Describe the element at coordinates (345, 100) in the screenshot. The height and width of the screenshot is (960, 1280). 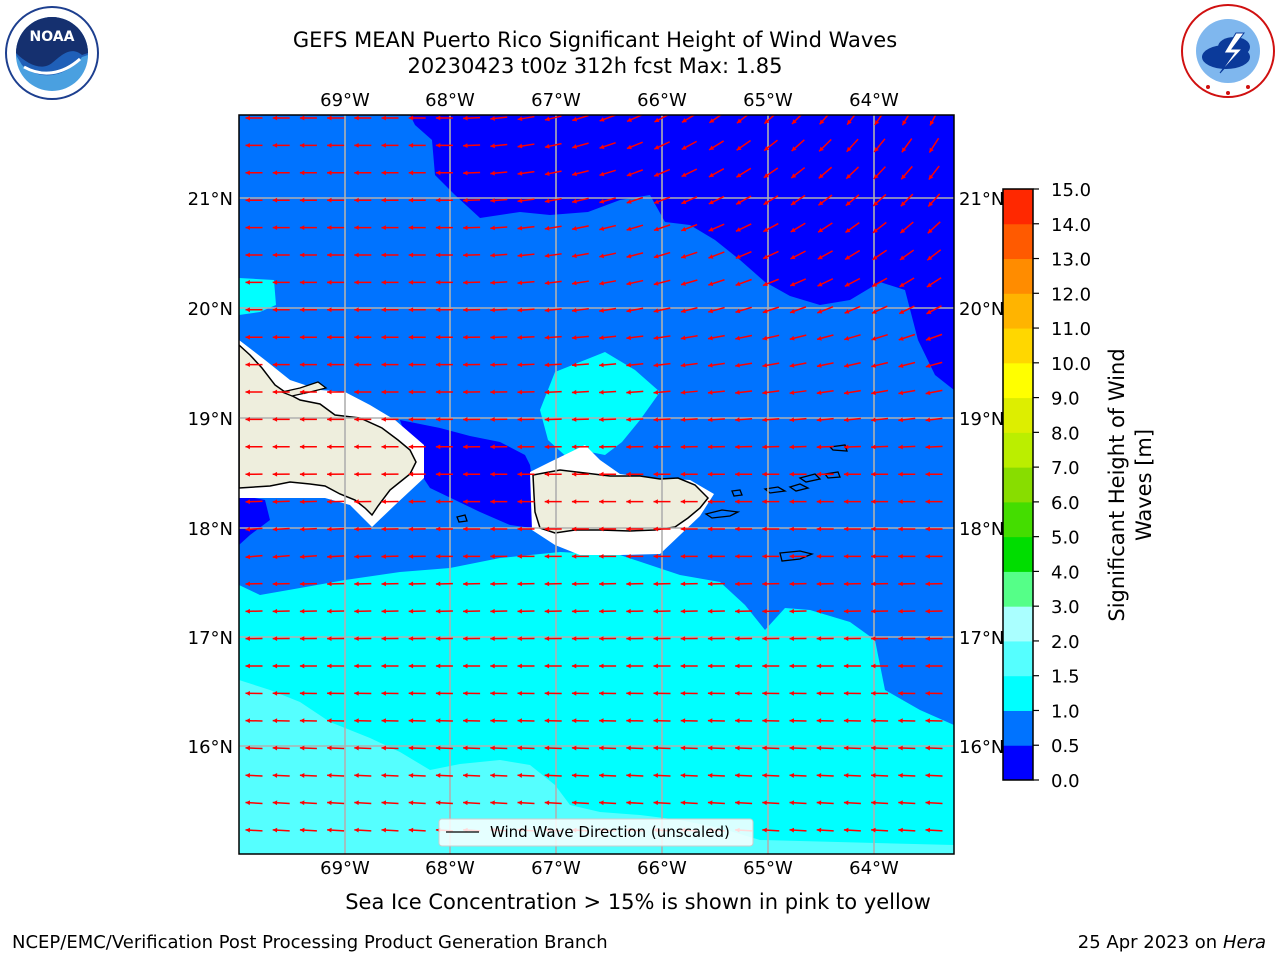
I see `lon-label: 69°W` at that location.